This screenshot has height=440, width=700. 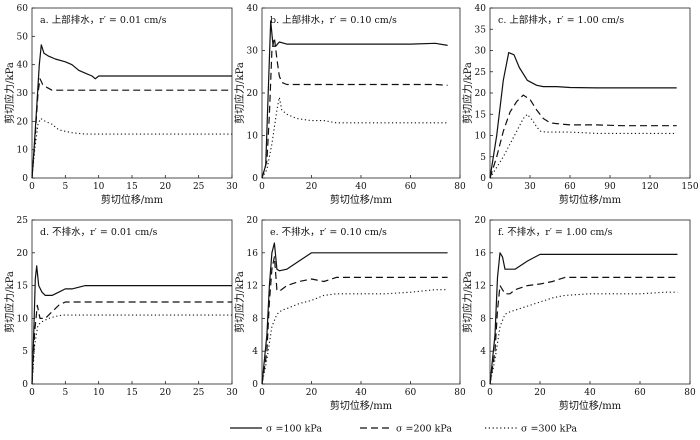 I want to click on y-tick-label: 5, so click(x=25, y=352).